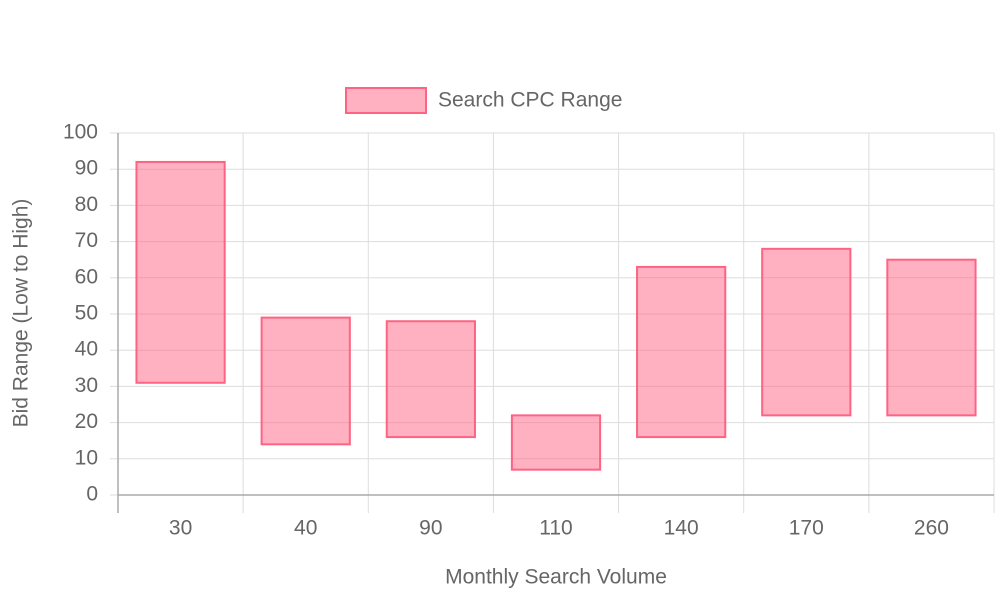 The height and width of the screenshot is (600, 1000). What do you see at coordinates (556, 577) in the screenshot?
I see `x-axis-label: Monthly Search Volume` at bounding box center [556, 577].